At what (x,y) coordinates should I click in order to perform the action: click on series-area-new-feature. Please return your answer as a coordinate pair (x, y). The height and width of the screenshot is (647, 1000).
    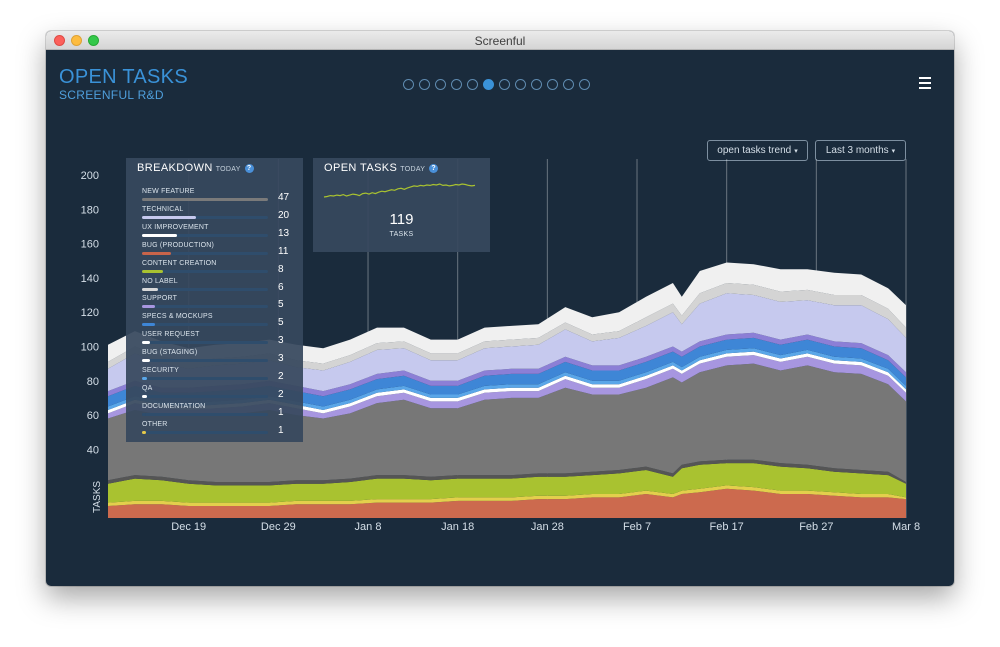
    Looking at the image, I should click on (507, 422).